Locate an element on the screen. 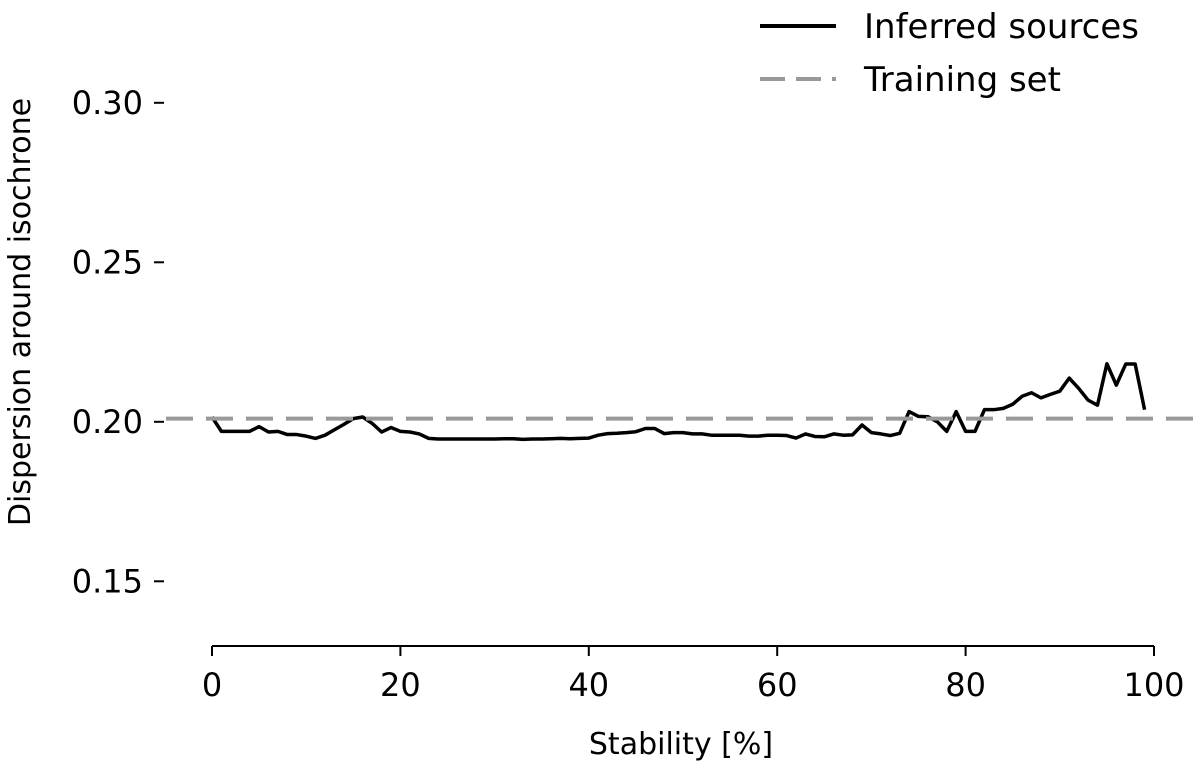 This screenshot has height=766, width=1200. x-tick-label: 0 is located at coordinates (212, 685).